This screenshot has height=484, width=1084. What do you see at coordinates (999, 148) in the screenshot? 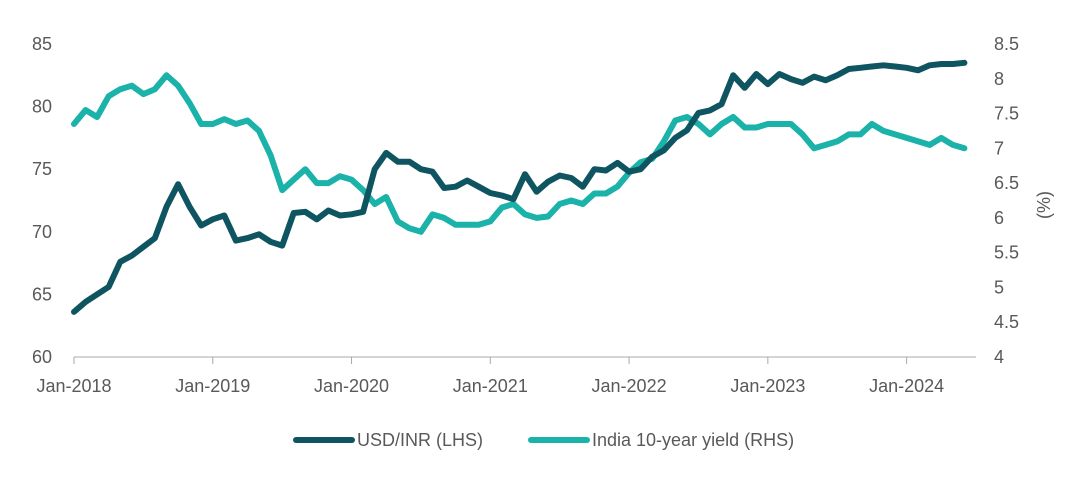
I see `right-y-tick-label: 7` at bounding box center [999, 148].